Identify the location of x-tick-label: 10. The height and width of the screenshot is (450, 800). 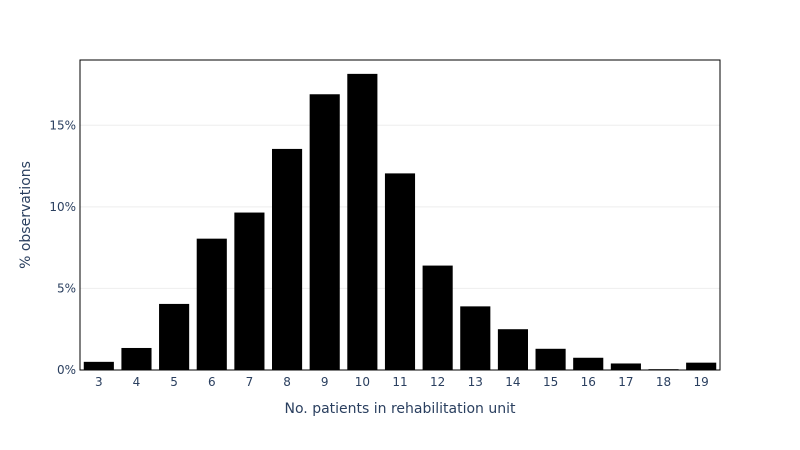
(362, 382).